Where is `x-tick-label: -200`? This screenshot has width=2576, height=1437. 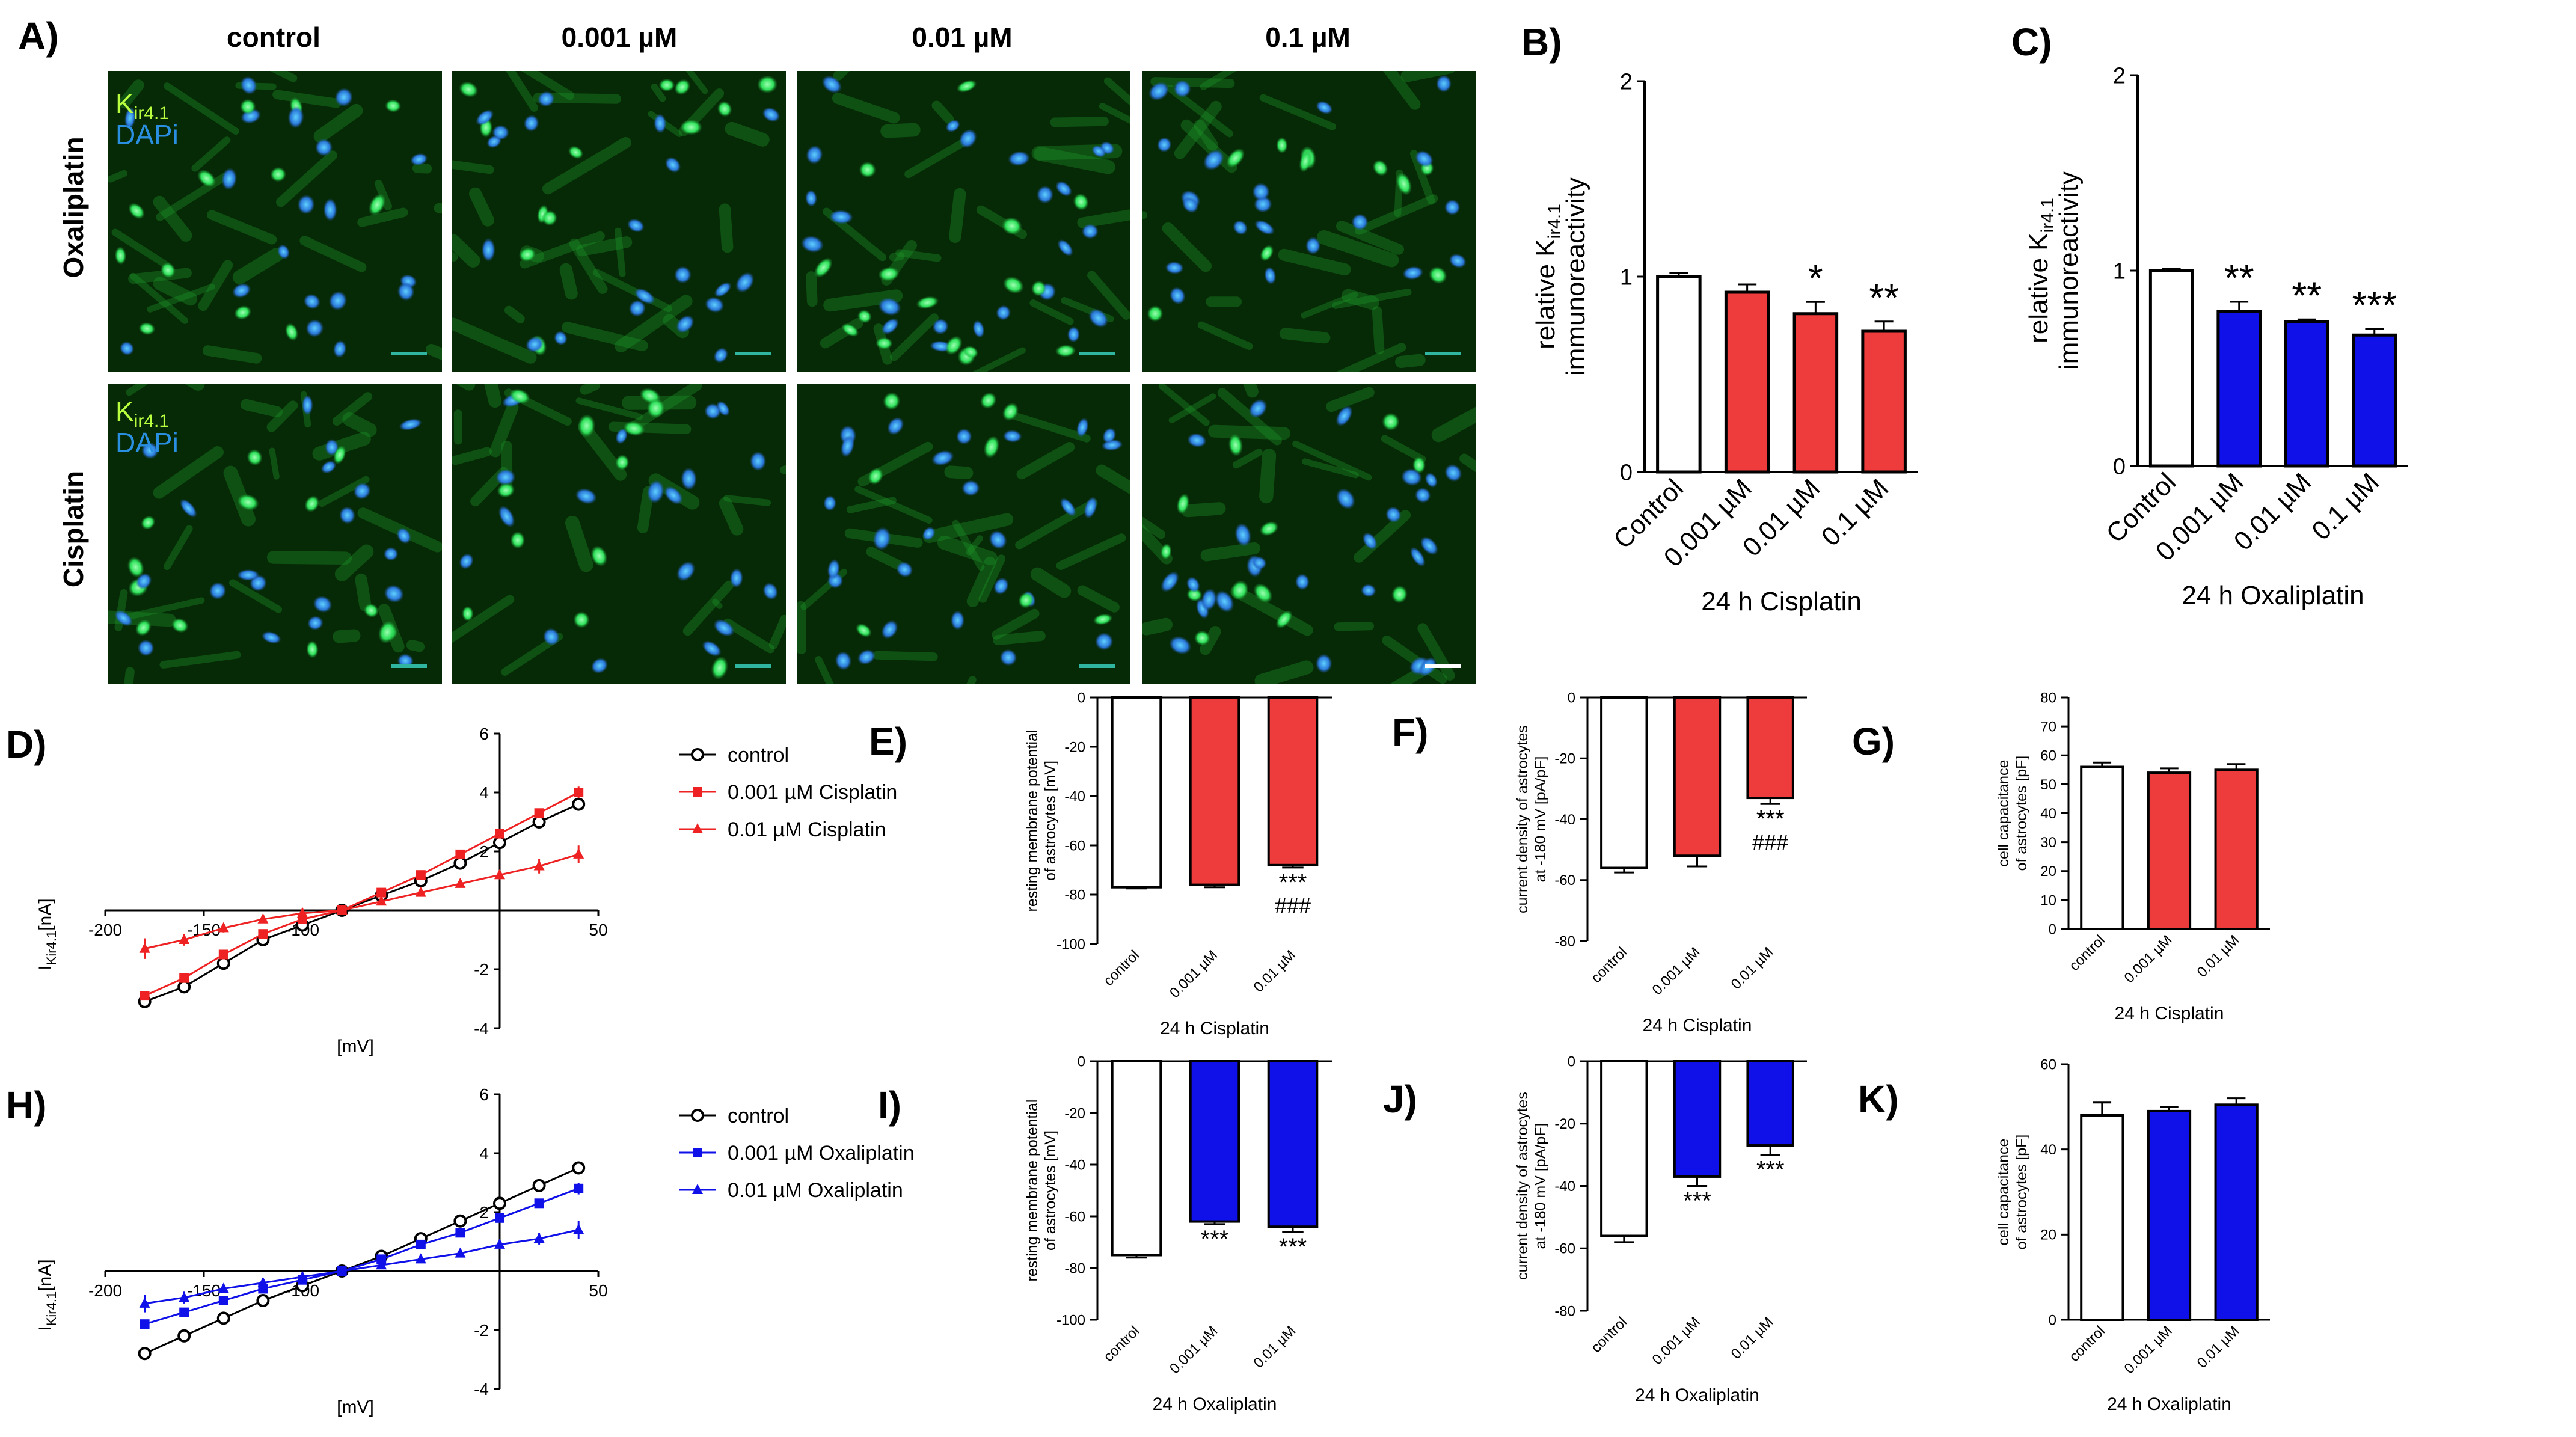
x-tick-label: -200 is located at coordinates (105, 1291).